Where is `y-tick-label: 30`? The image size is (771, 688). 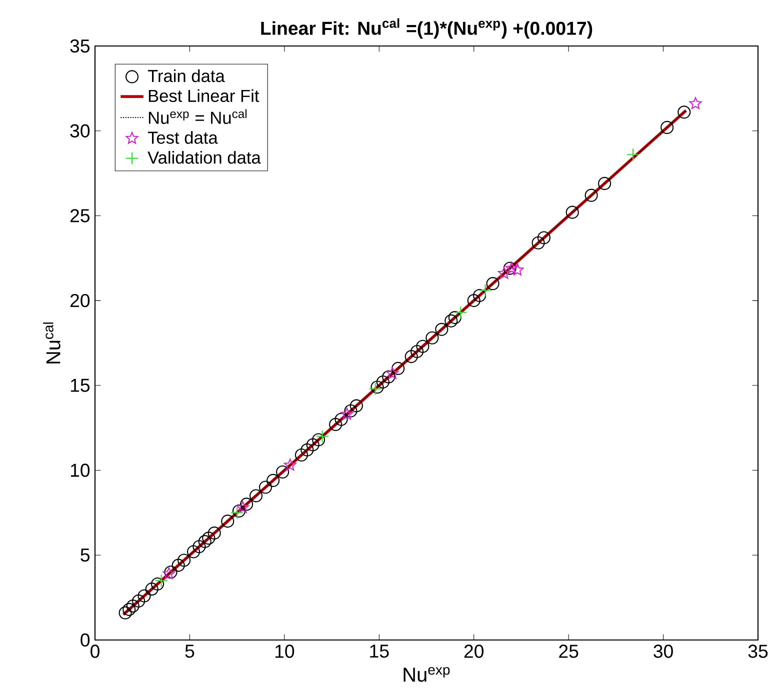 y-tick-label: 30 is located at coordinates (80, 131).